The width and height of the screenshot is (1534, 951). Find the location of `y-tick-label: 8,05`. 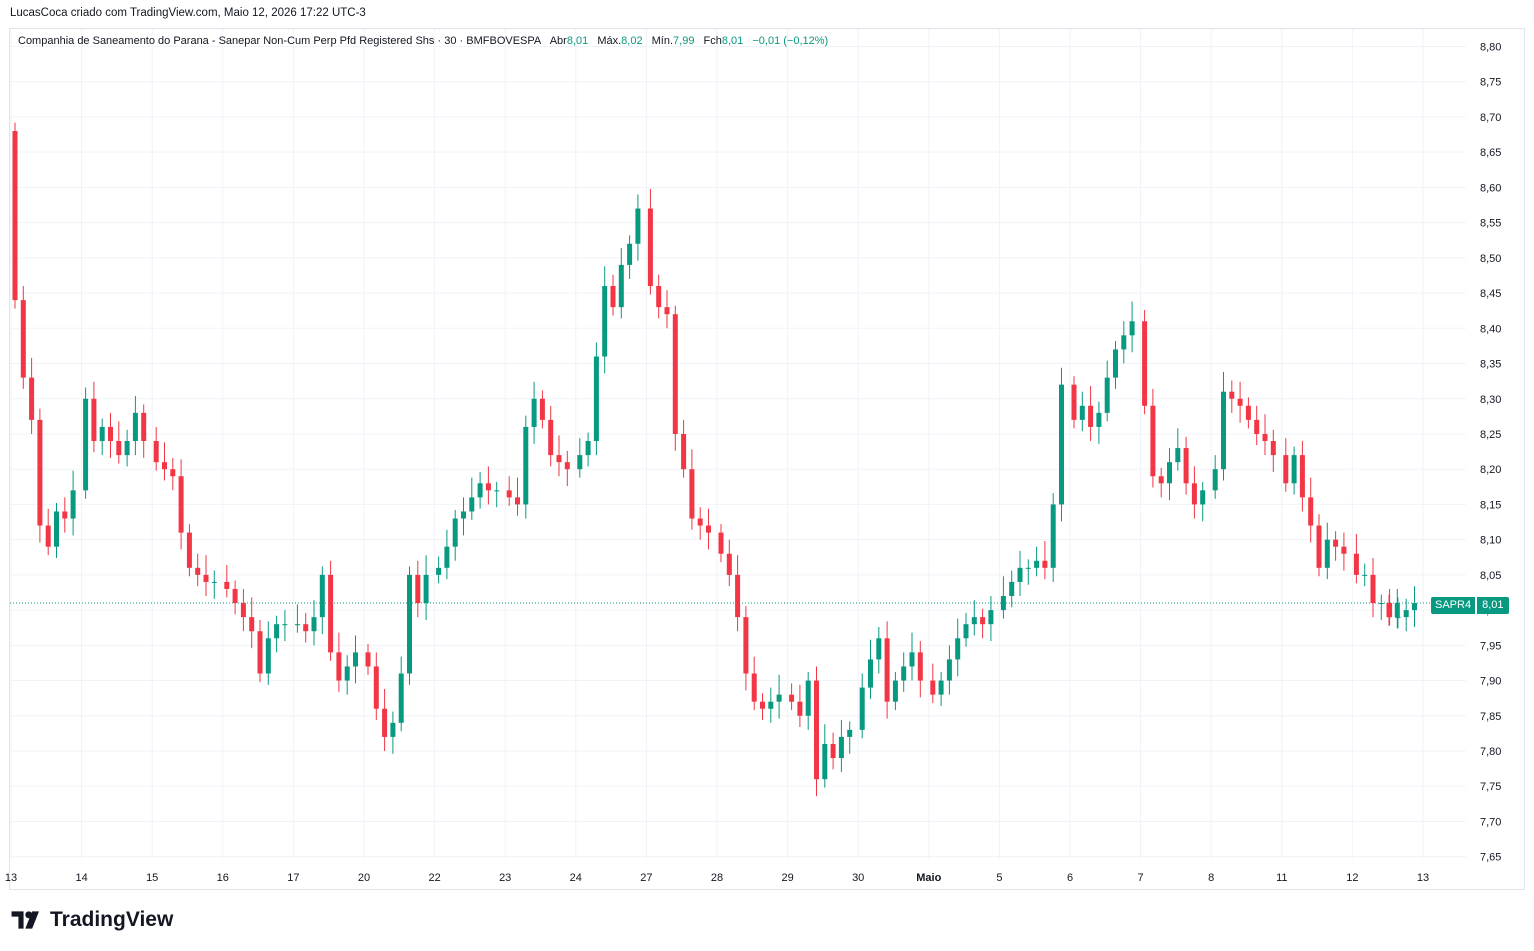

y-tick-label: 8,05 is located at coordinates (1490, 576).